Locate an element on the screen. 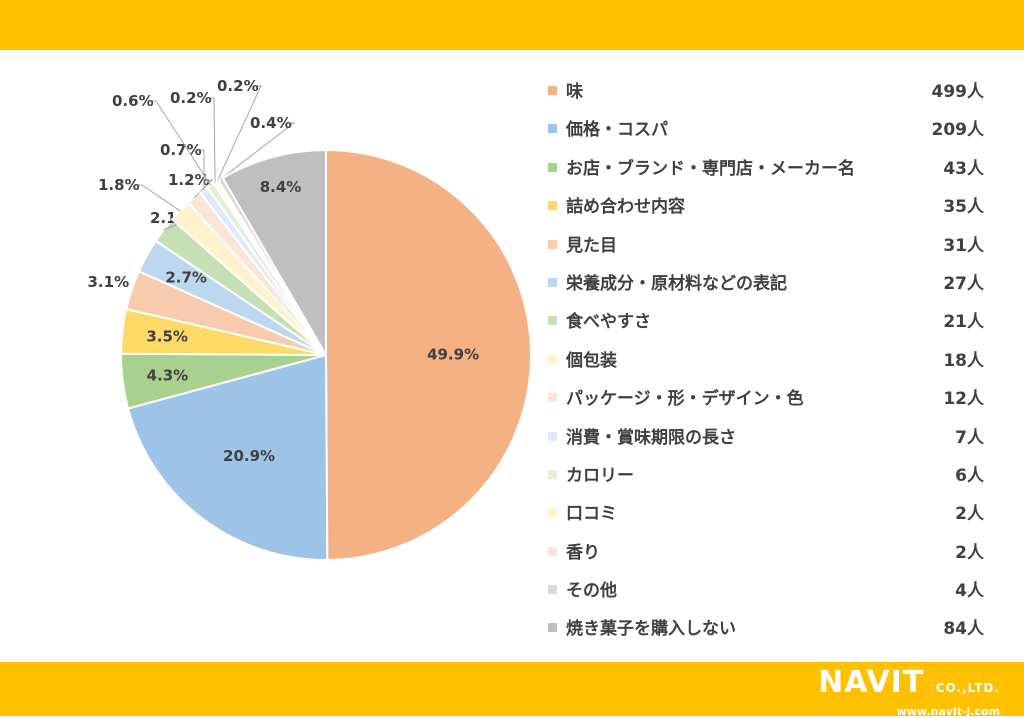 The image size is (1024, 718). legend-item: 個包装 18人 is located at coordinates (771, 364).